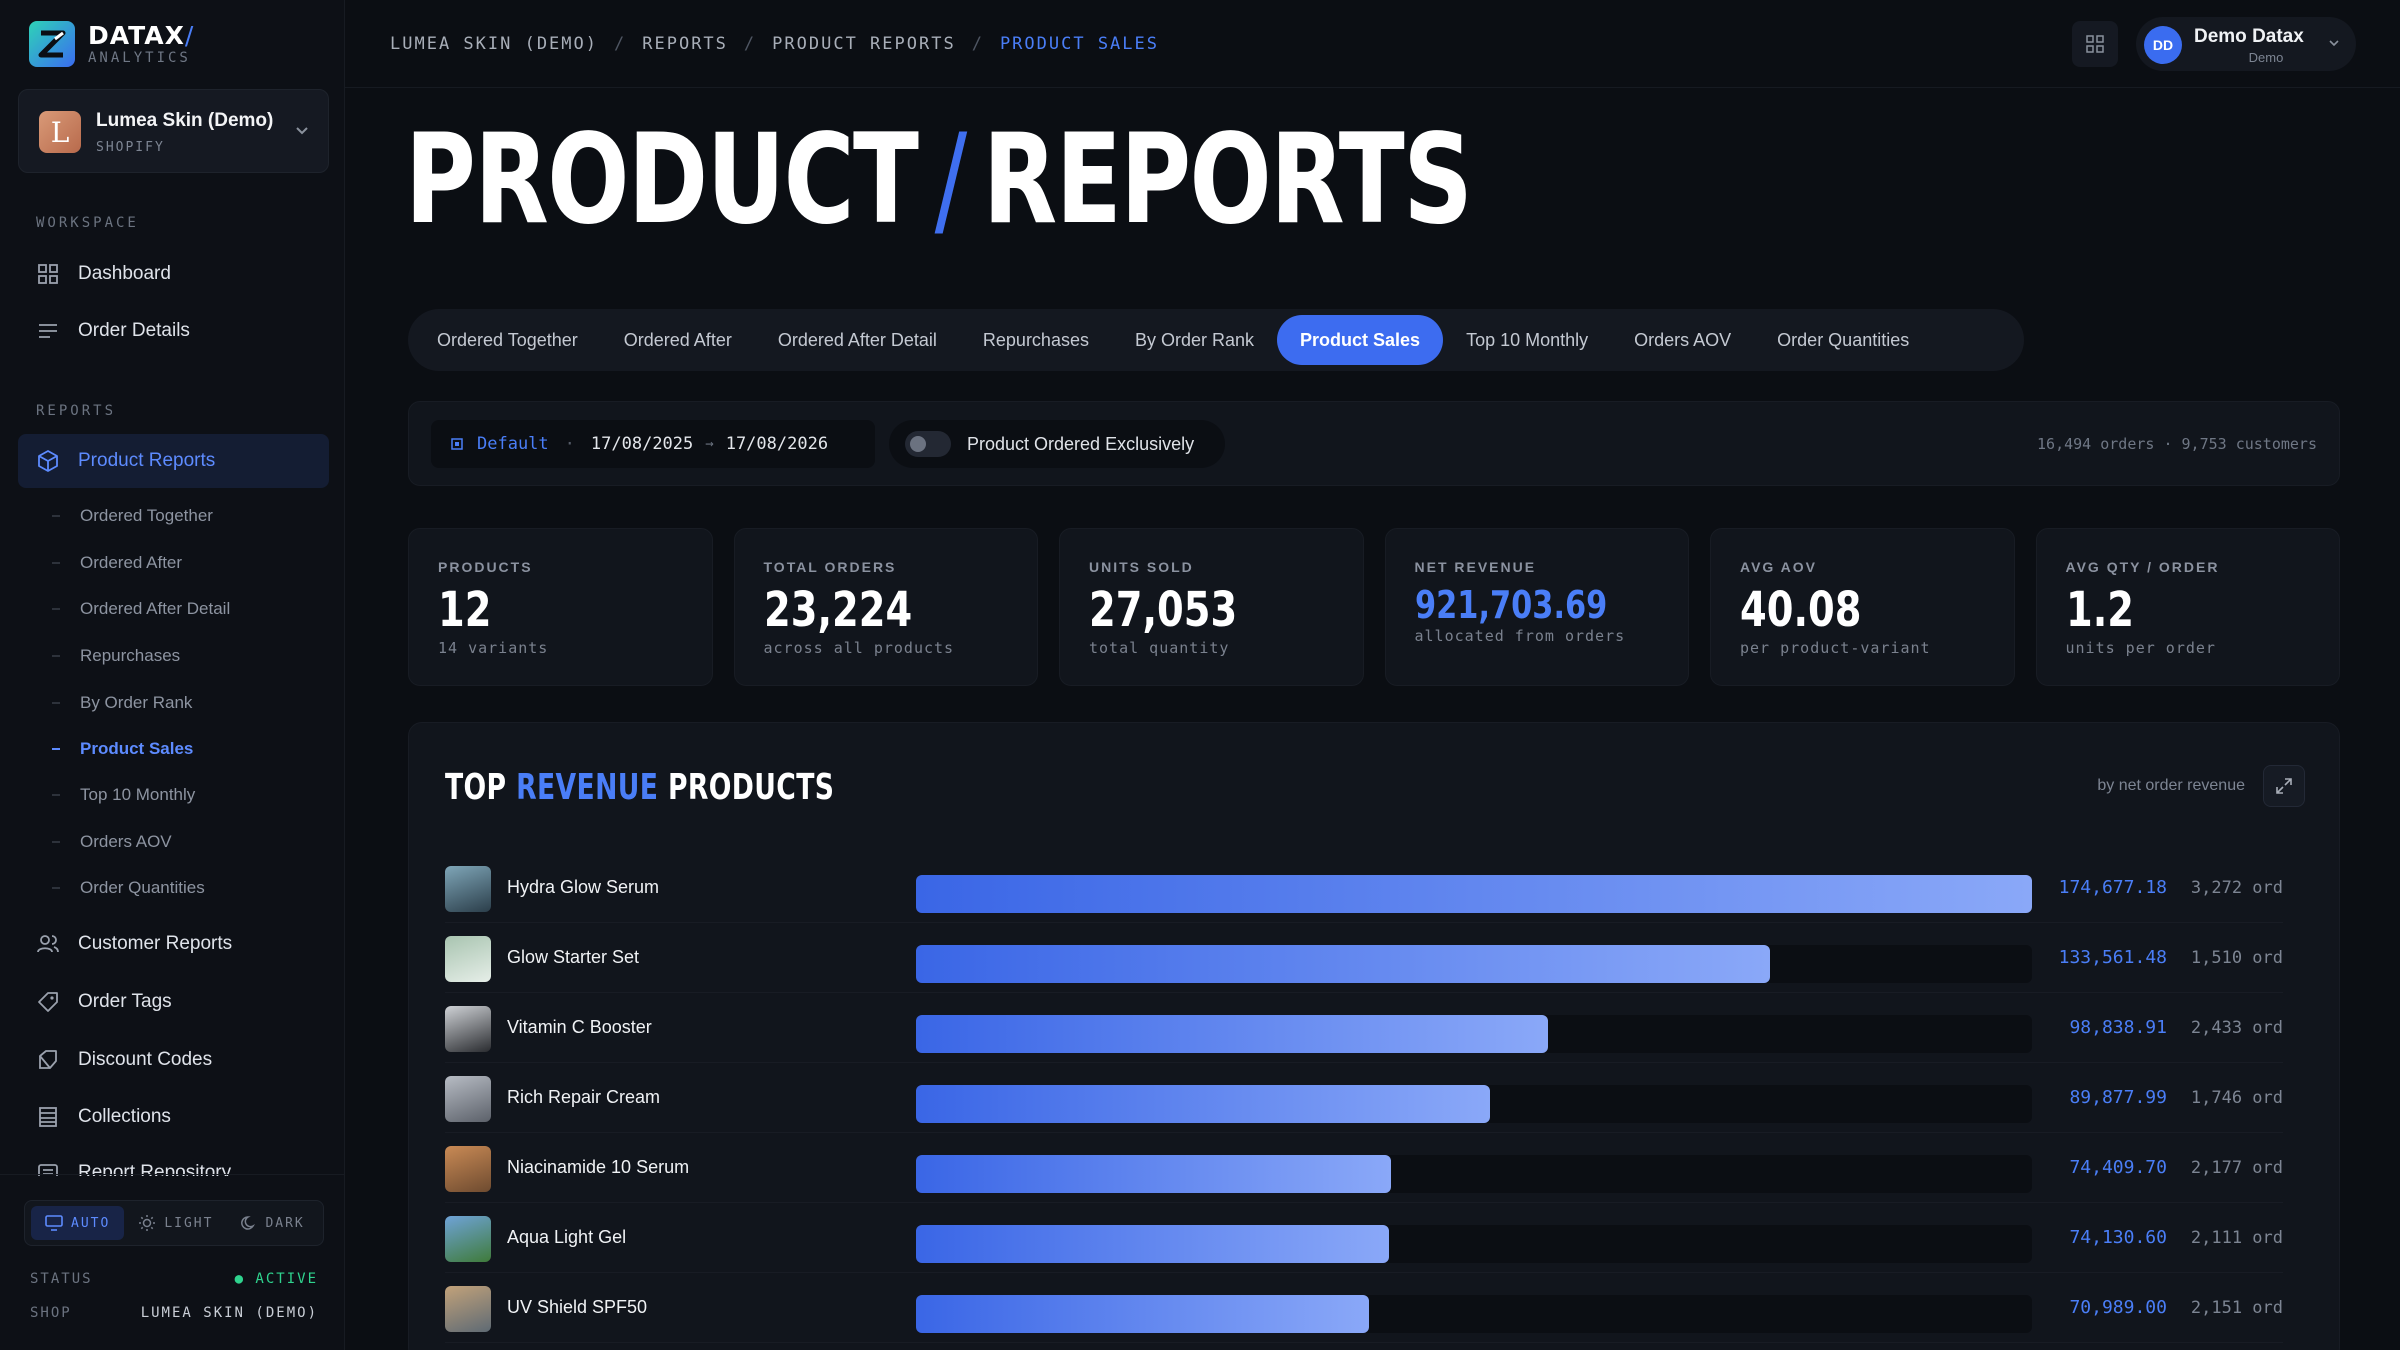  Describe the element at coordinates (173, 1002) in the screenshot. I see `sidebar-item-order-tags: Order Tags` at that location.